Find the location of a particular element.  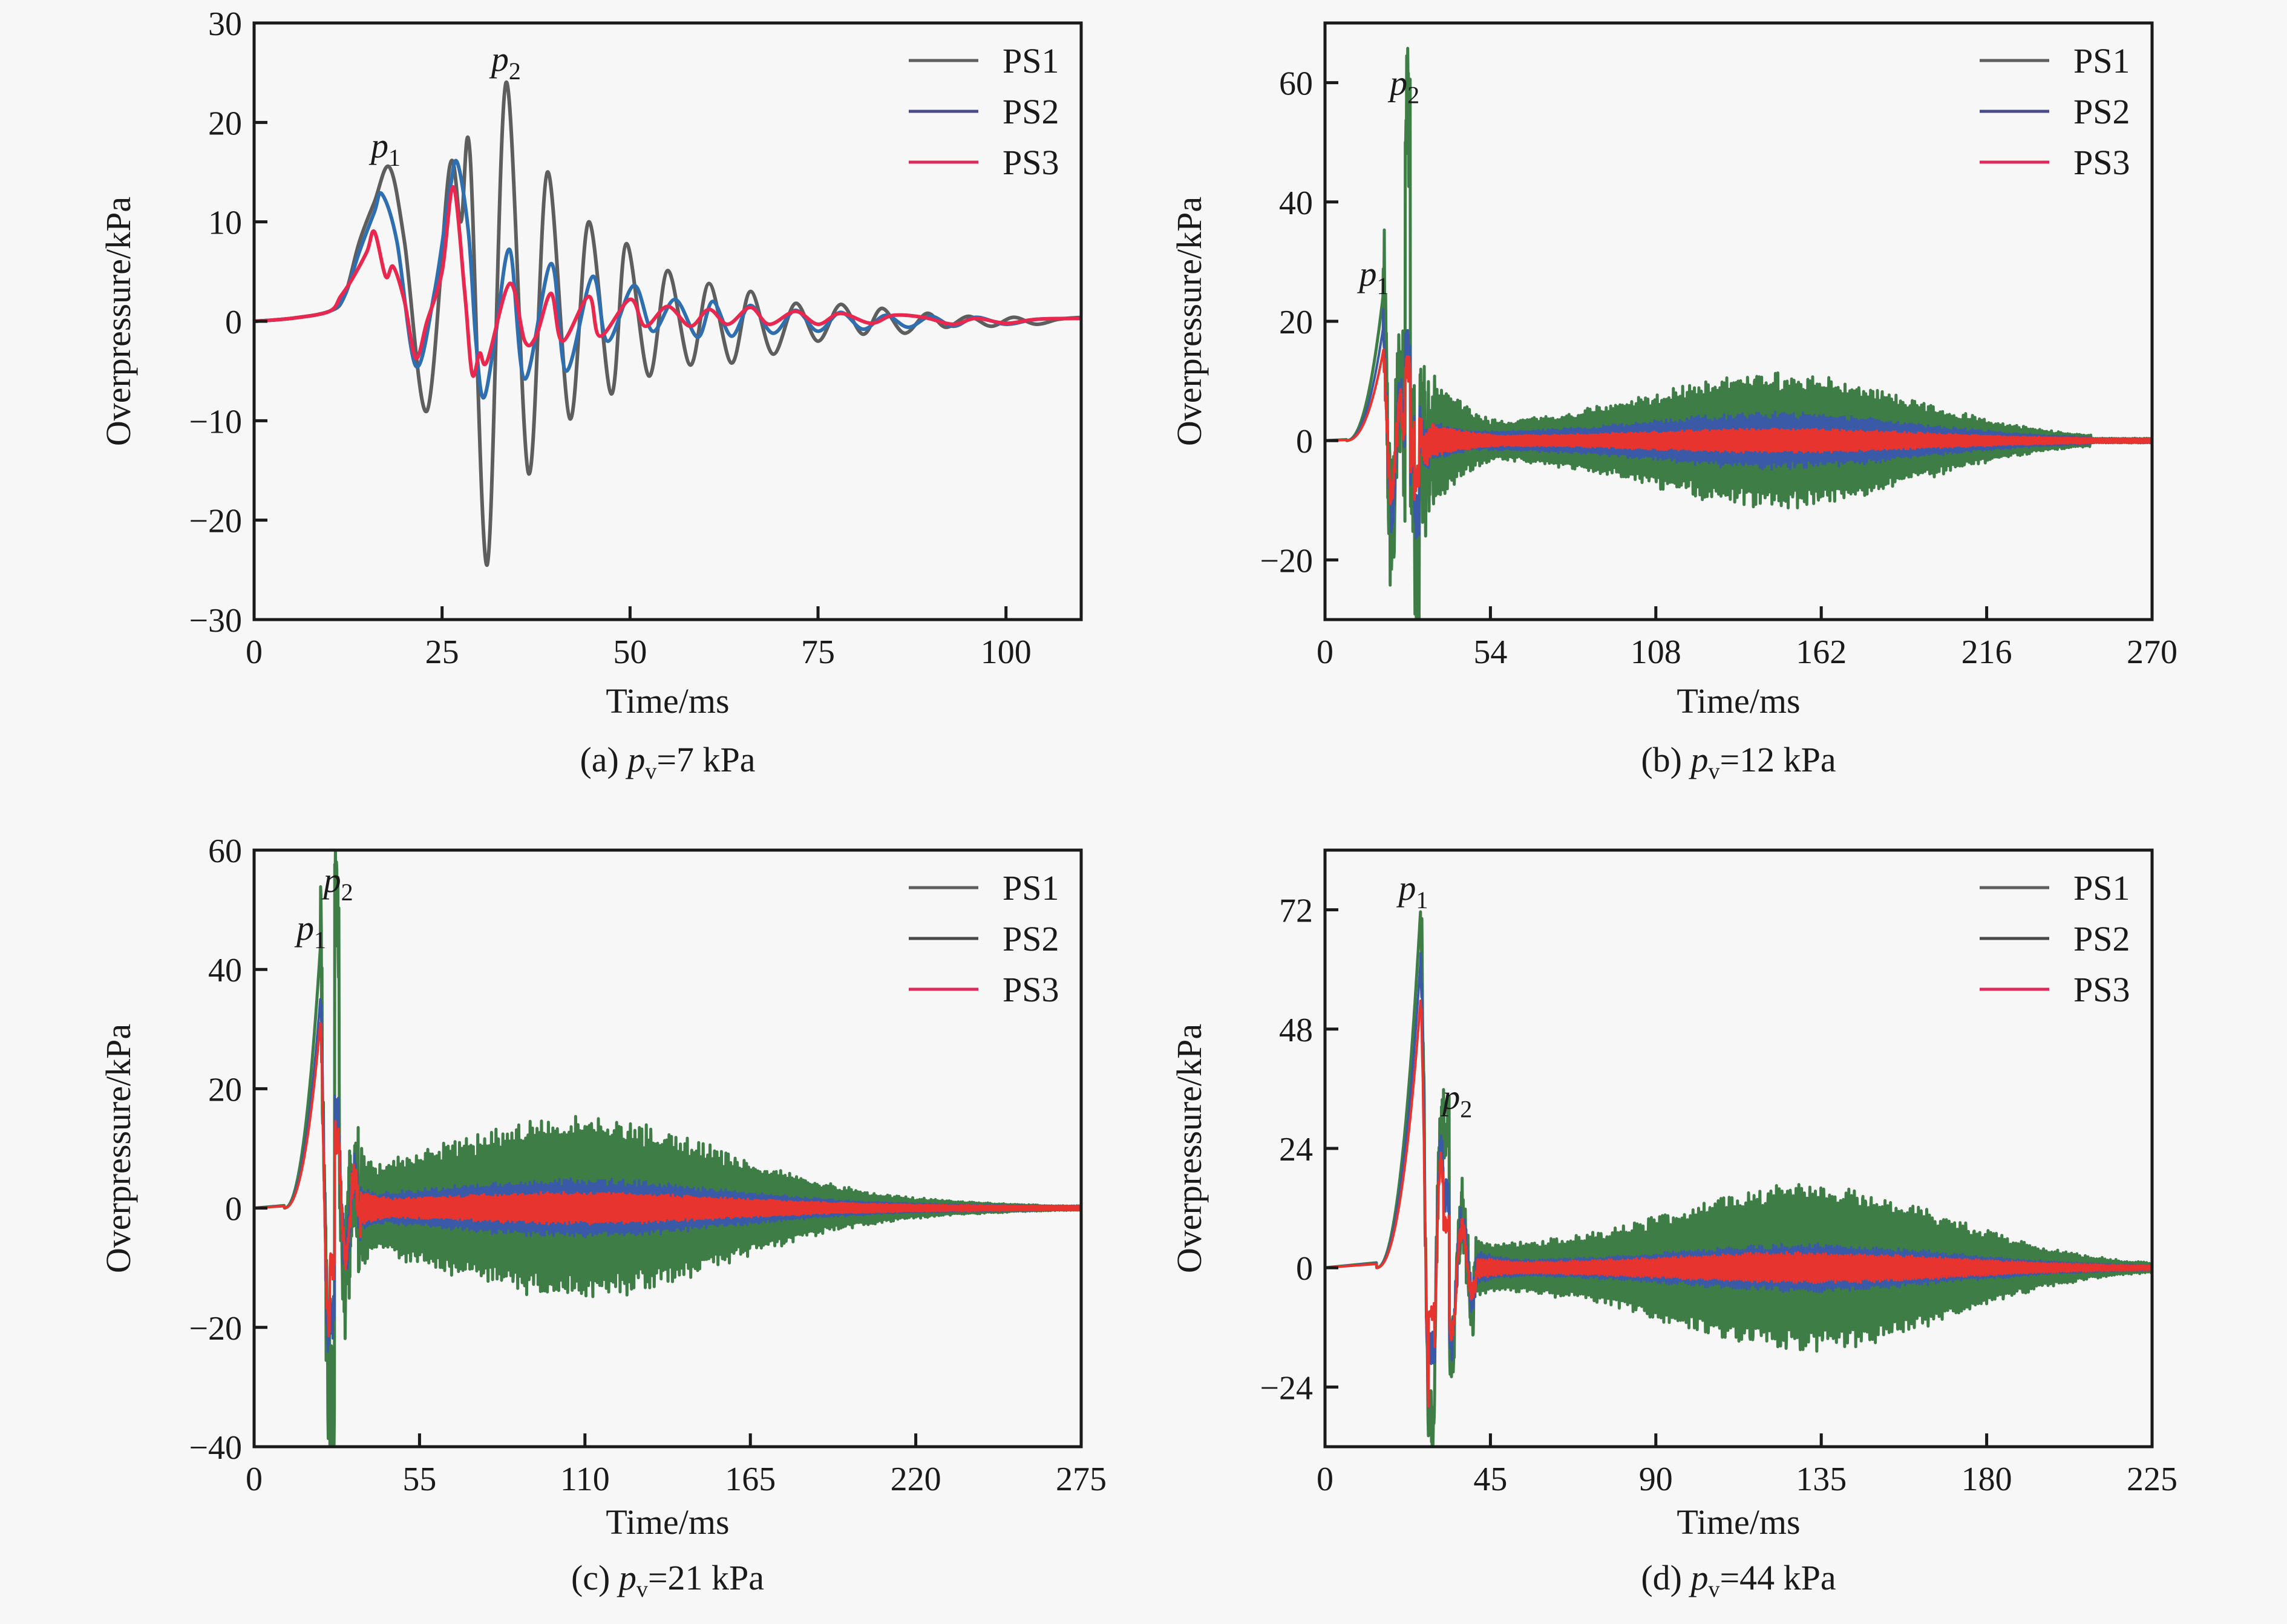

y-tick-label: −10 is located at coordinates (215, 422).